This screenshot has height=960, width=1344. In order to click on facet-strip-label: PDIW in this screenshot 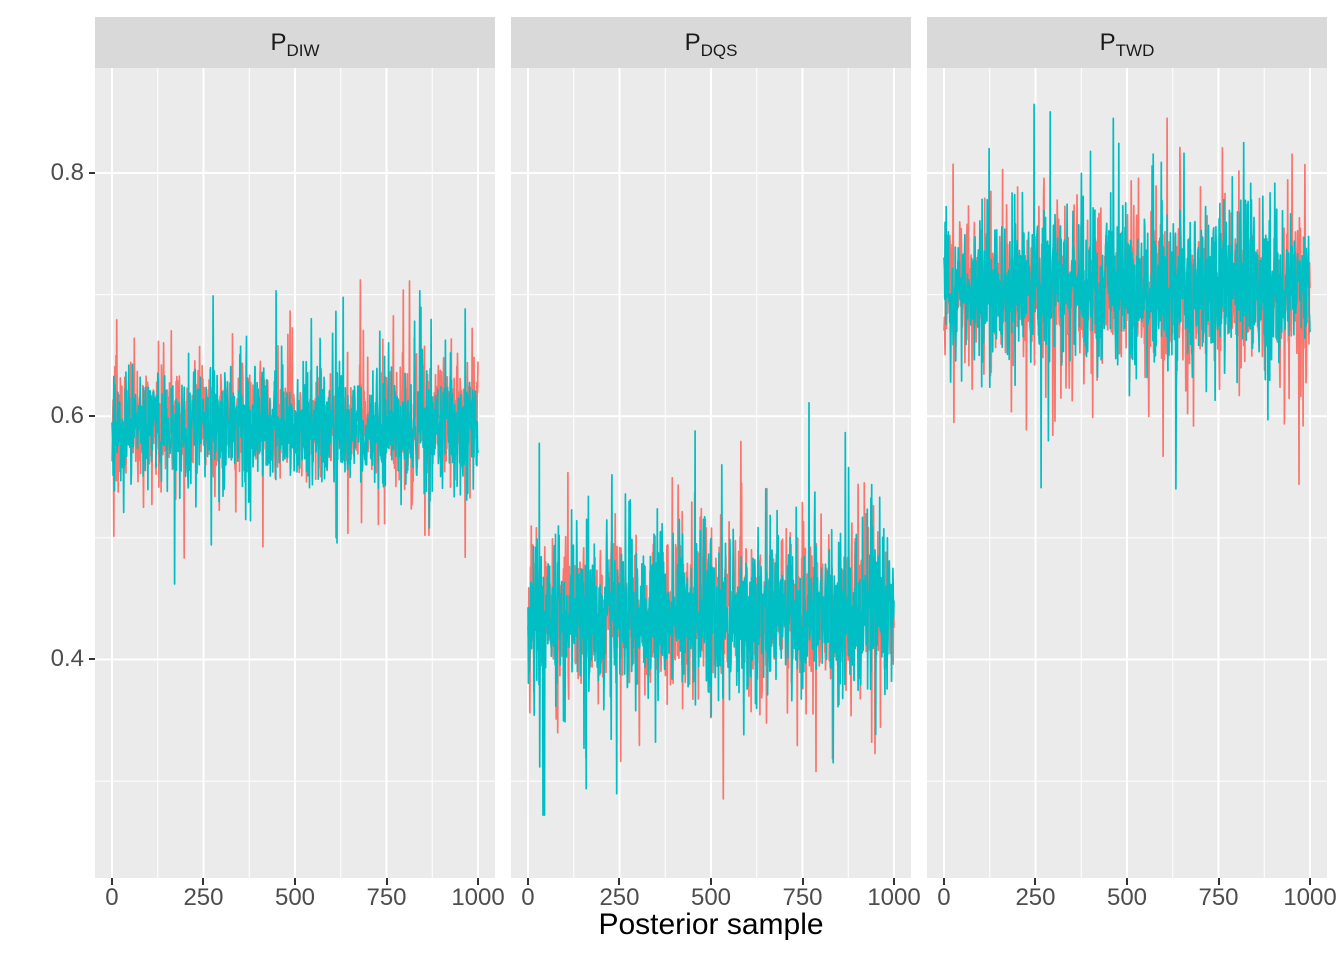, I will do `click(295, 44)`.